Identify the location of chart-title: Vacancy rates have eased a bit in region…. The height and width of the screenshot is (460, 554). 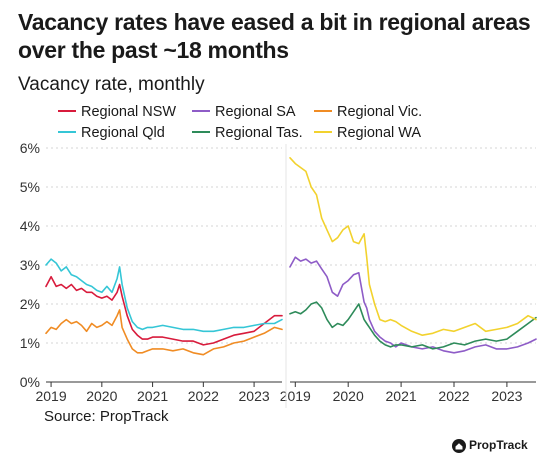
(274, 36).